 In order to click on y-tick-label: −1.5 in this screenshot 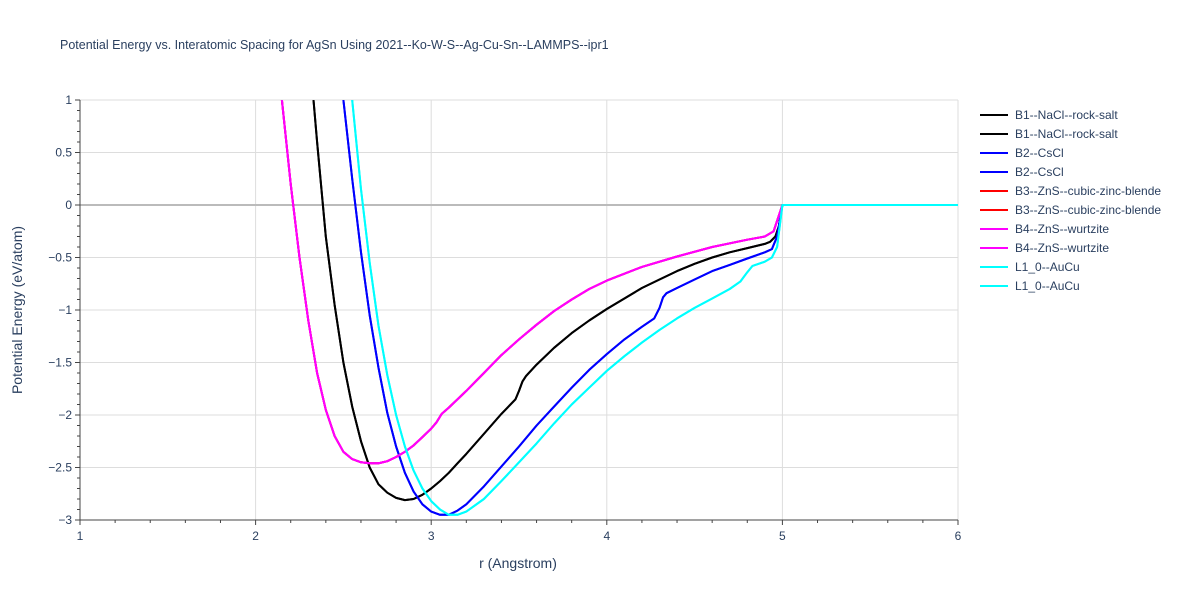, I will do `click(60, 363)`.